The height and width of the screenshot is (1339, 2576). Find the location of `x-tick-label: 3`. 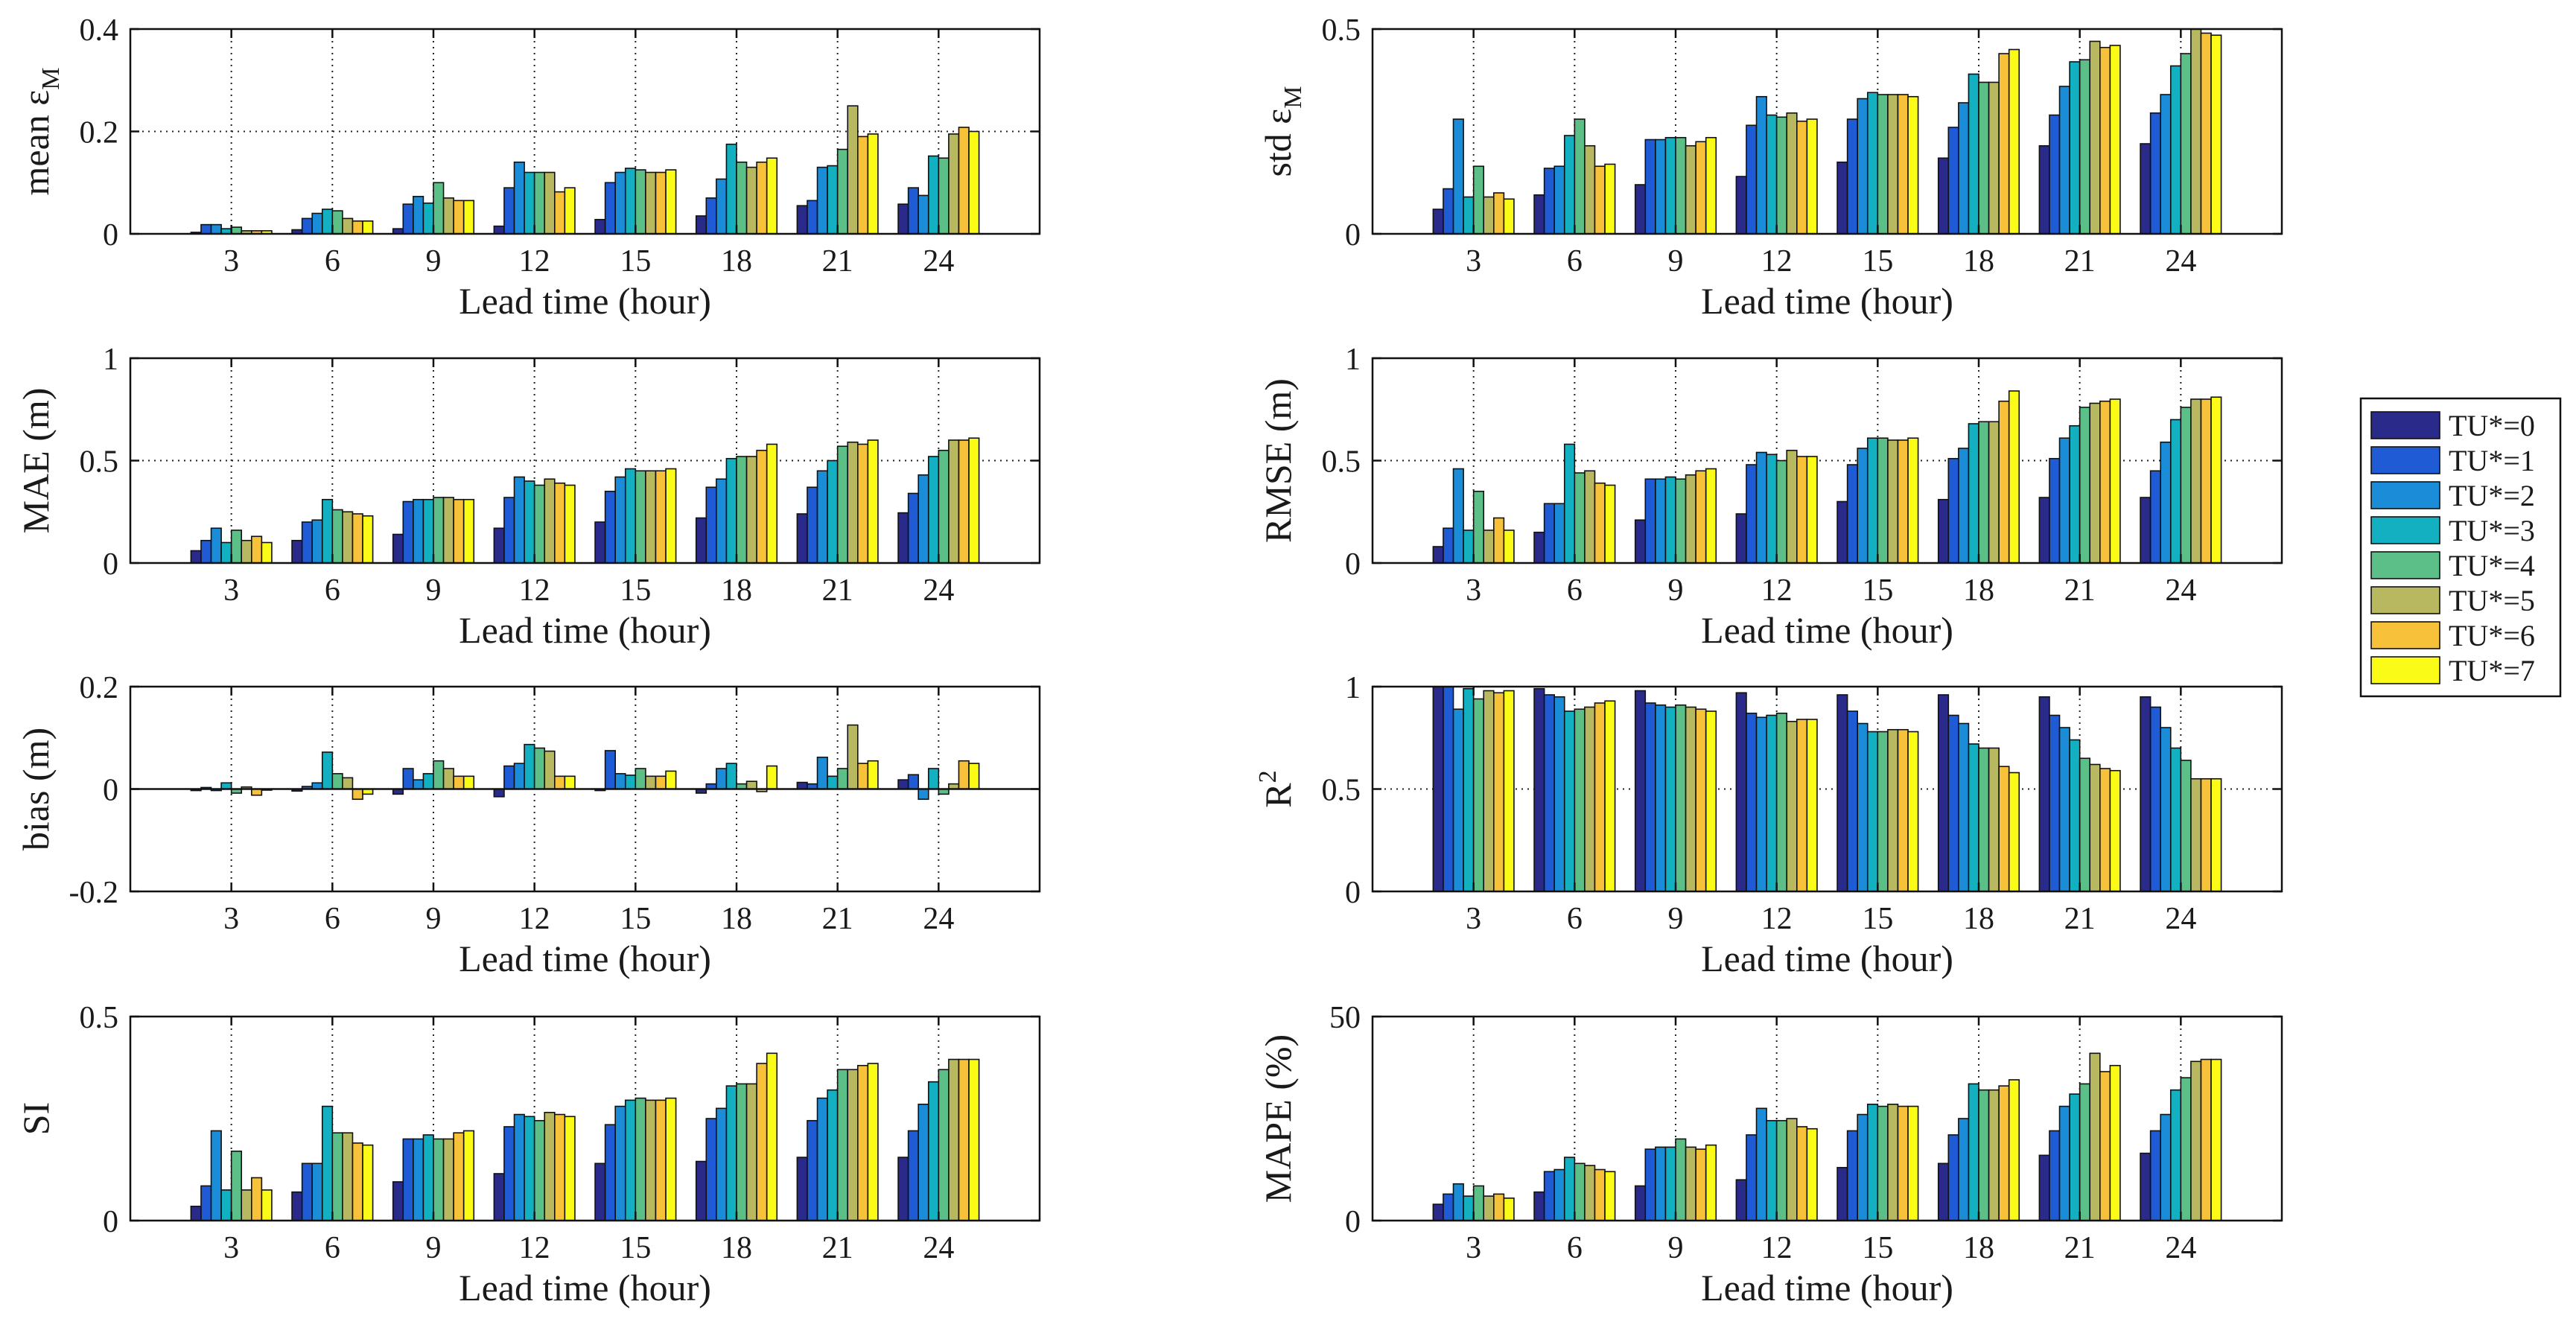

x-tick-label: 3 is located at coordinates (231, 261).